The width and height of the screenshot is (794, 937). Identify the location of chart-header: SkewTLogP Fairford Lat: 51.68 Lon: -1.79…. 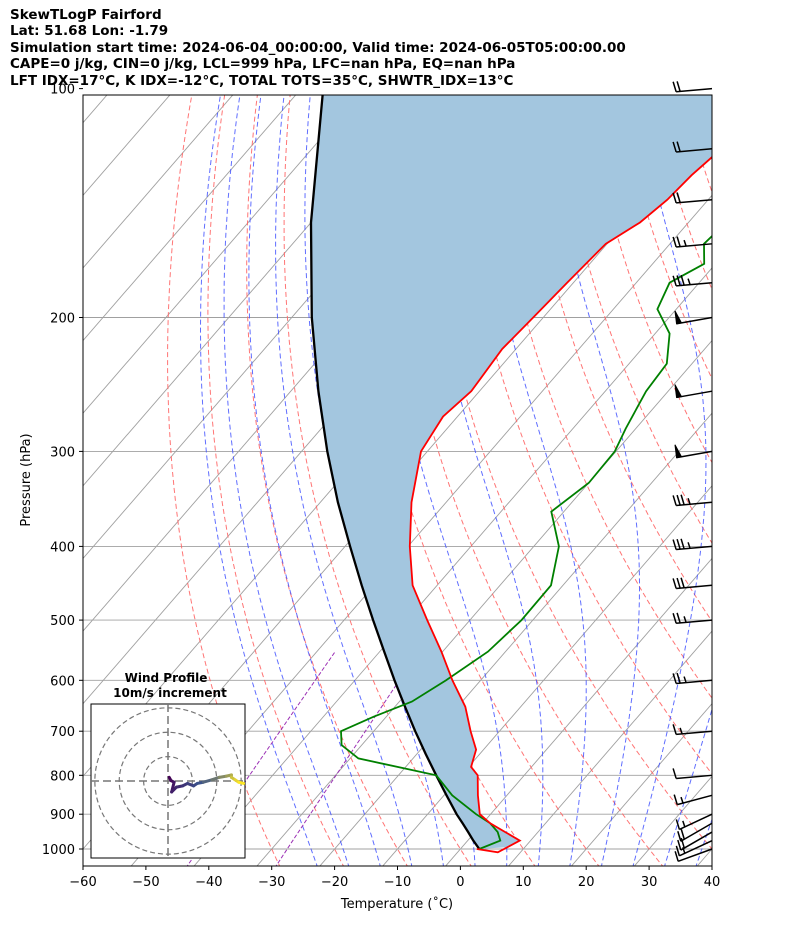
(318, 48).